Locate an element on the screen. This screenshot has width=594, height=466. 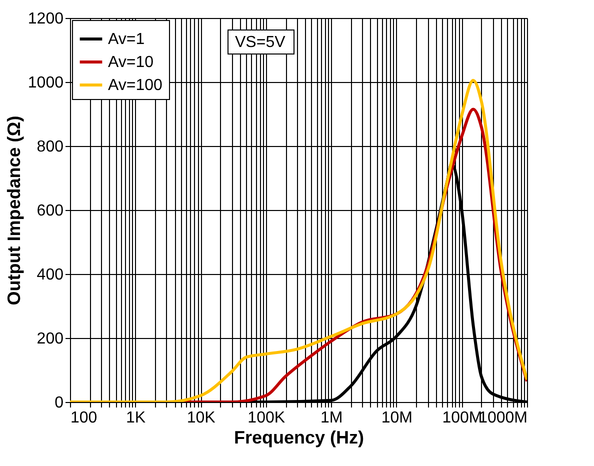
annotation: VS=5V is located at coordinates (260, 42).